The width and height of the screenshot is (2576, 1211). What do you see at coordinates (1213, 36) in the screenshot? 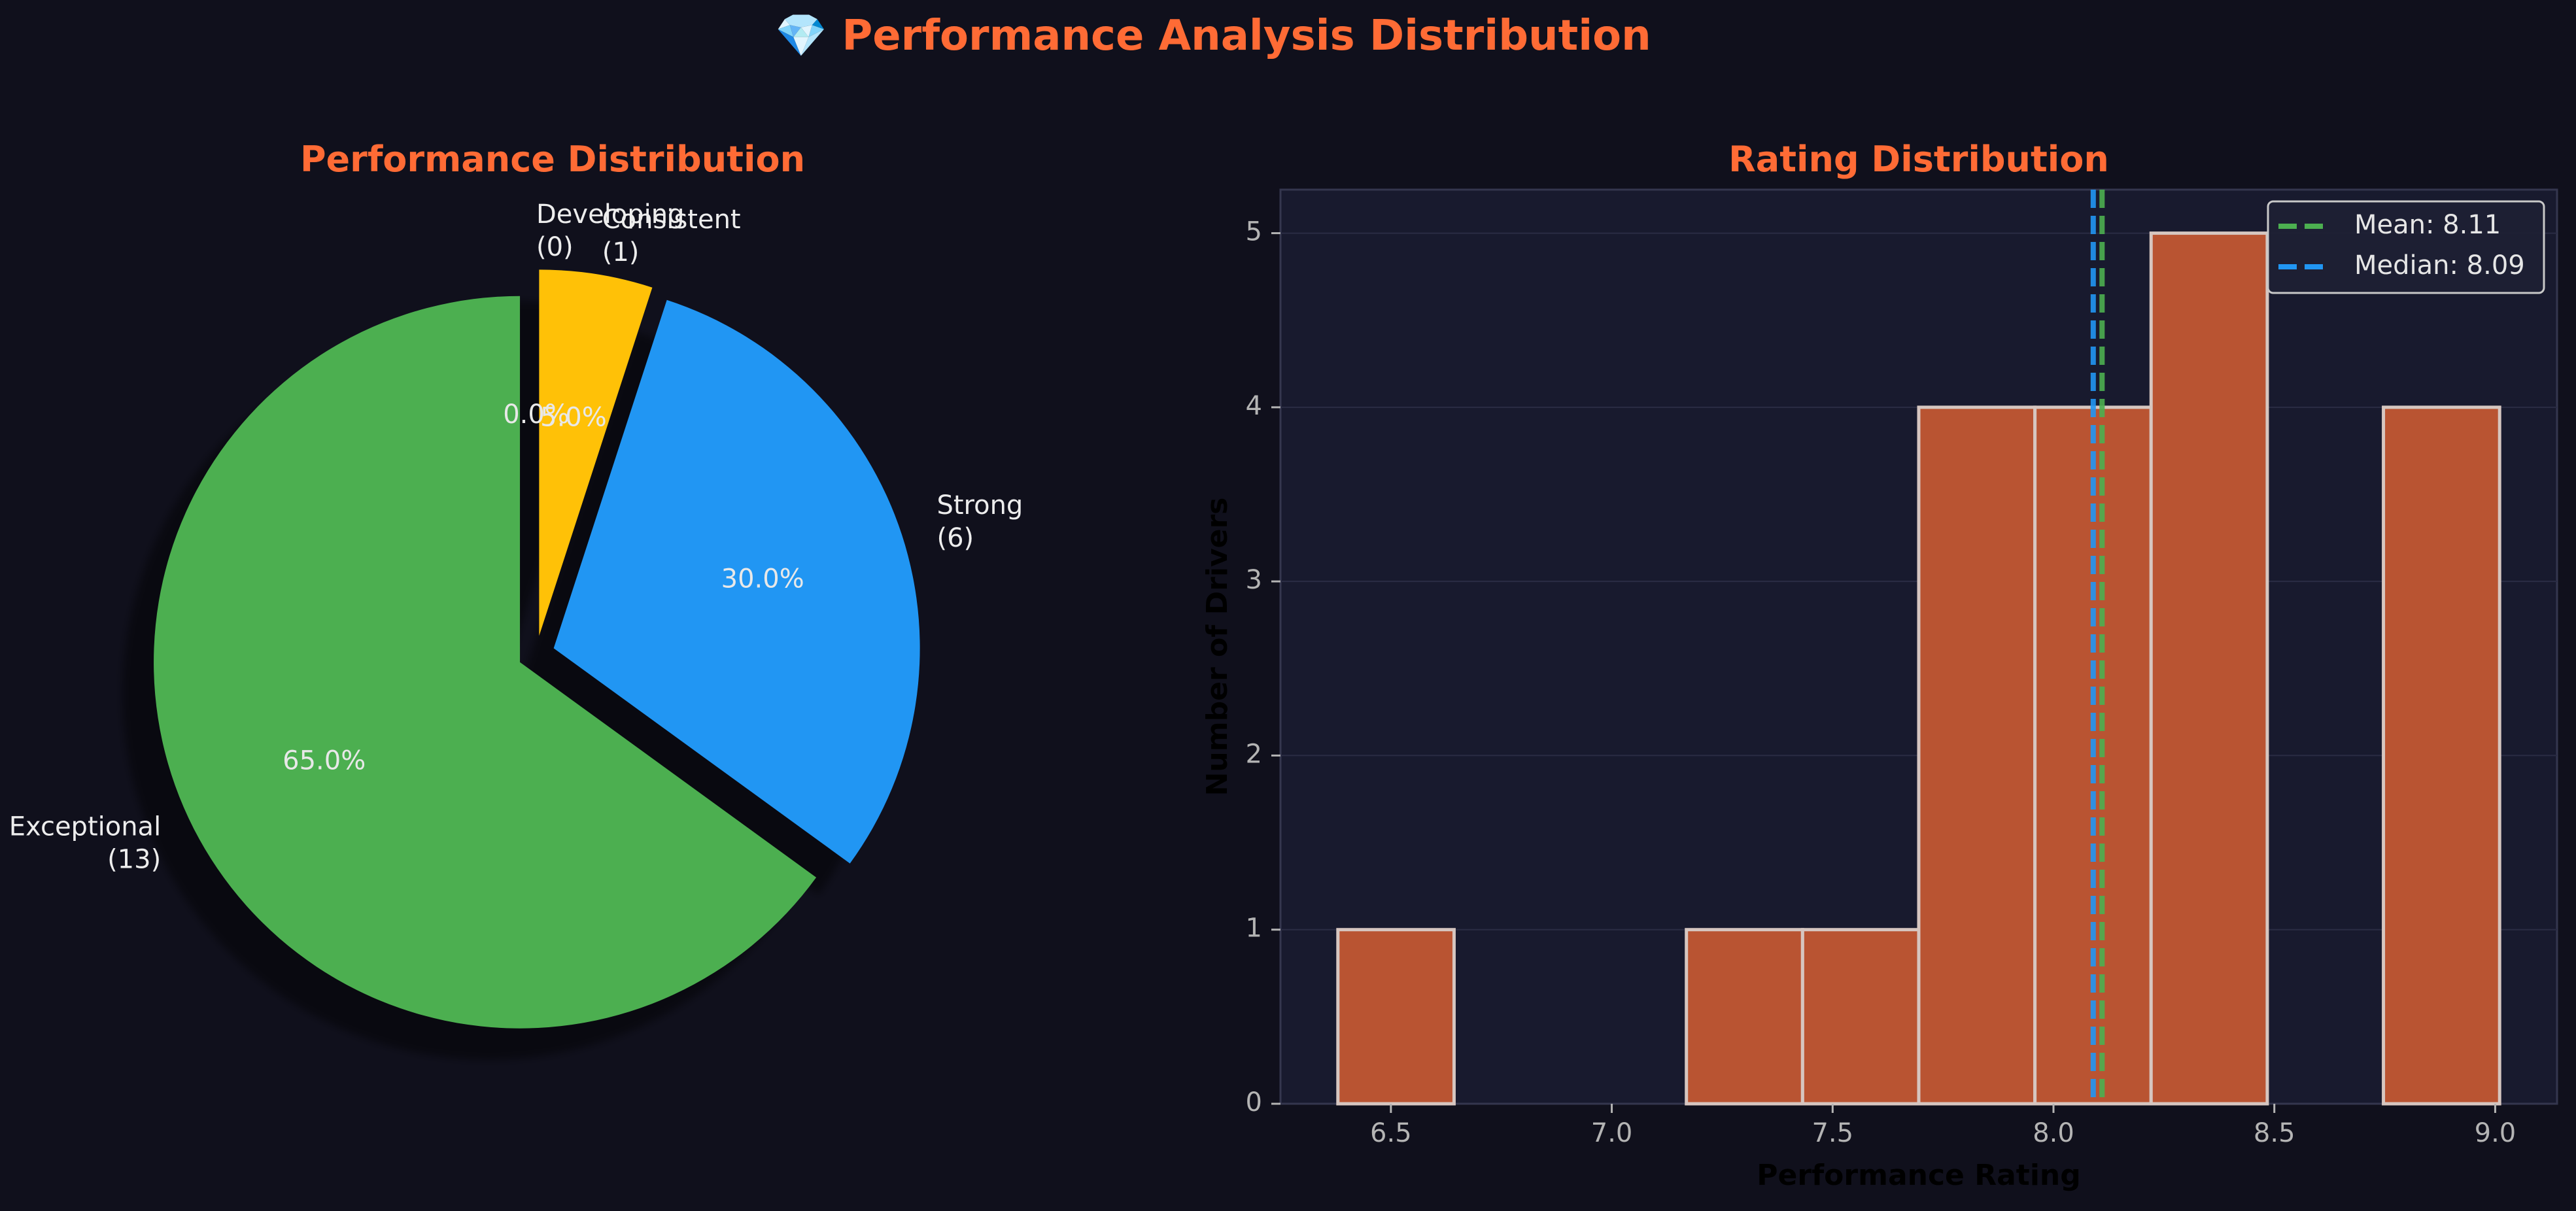
I see `figure-title: 💎 Performance Analysis Distribution` at bounding box center [1213, 36].